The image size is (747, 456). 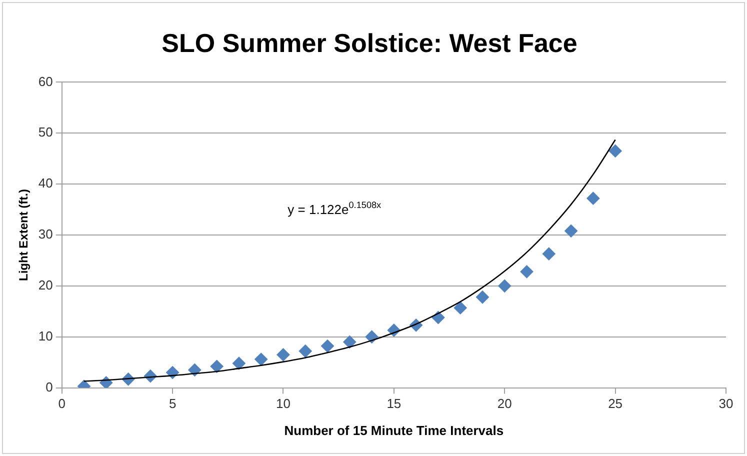 I want to click on x-tick-label: 5, so click(x=172, y=404).